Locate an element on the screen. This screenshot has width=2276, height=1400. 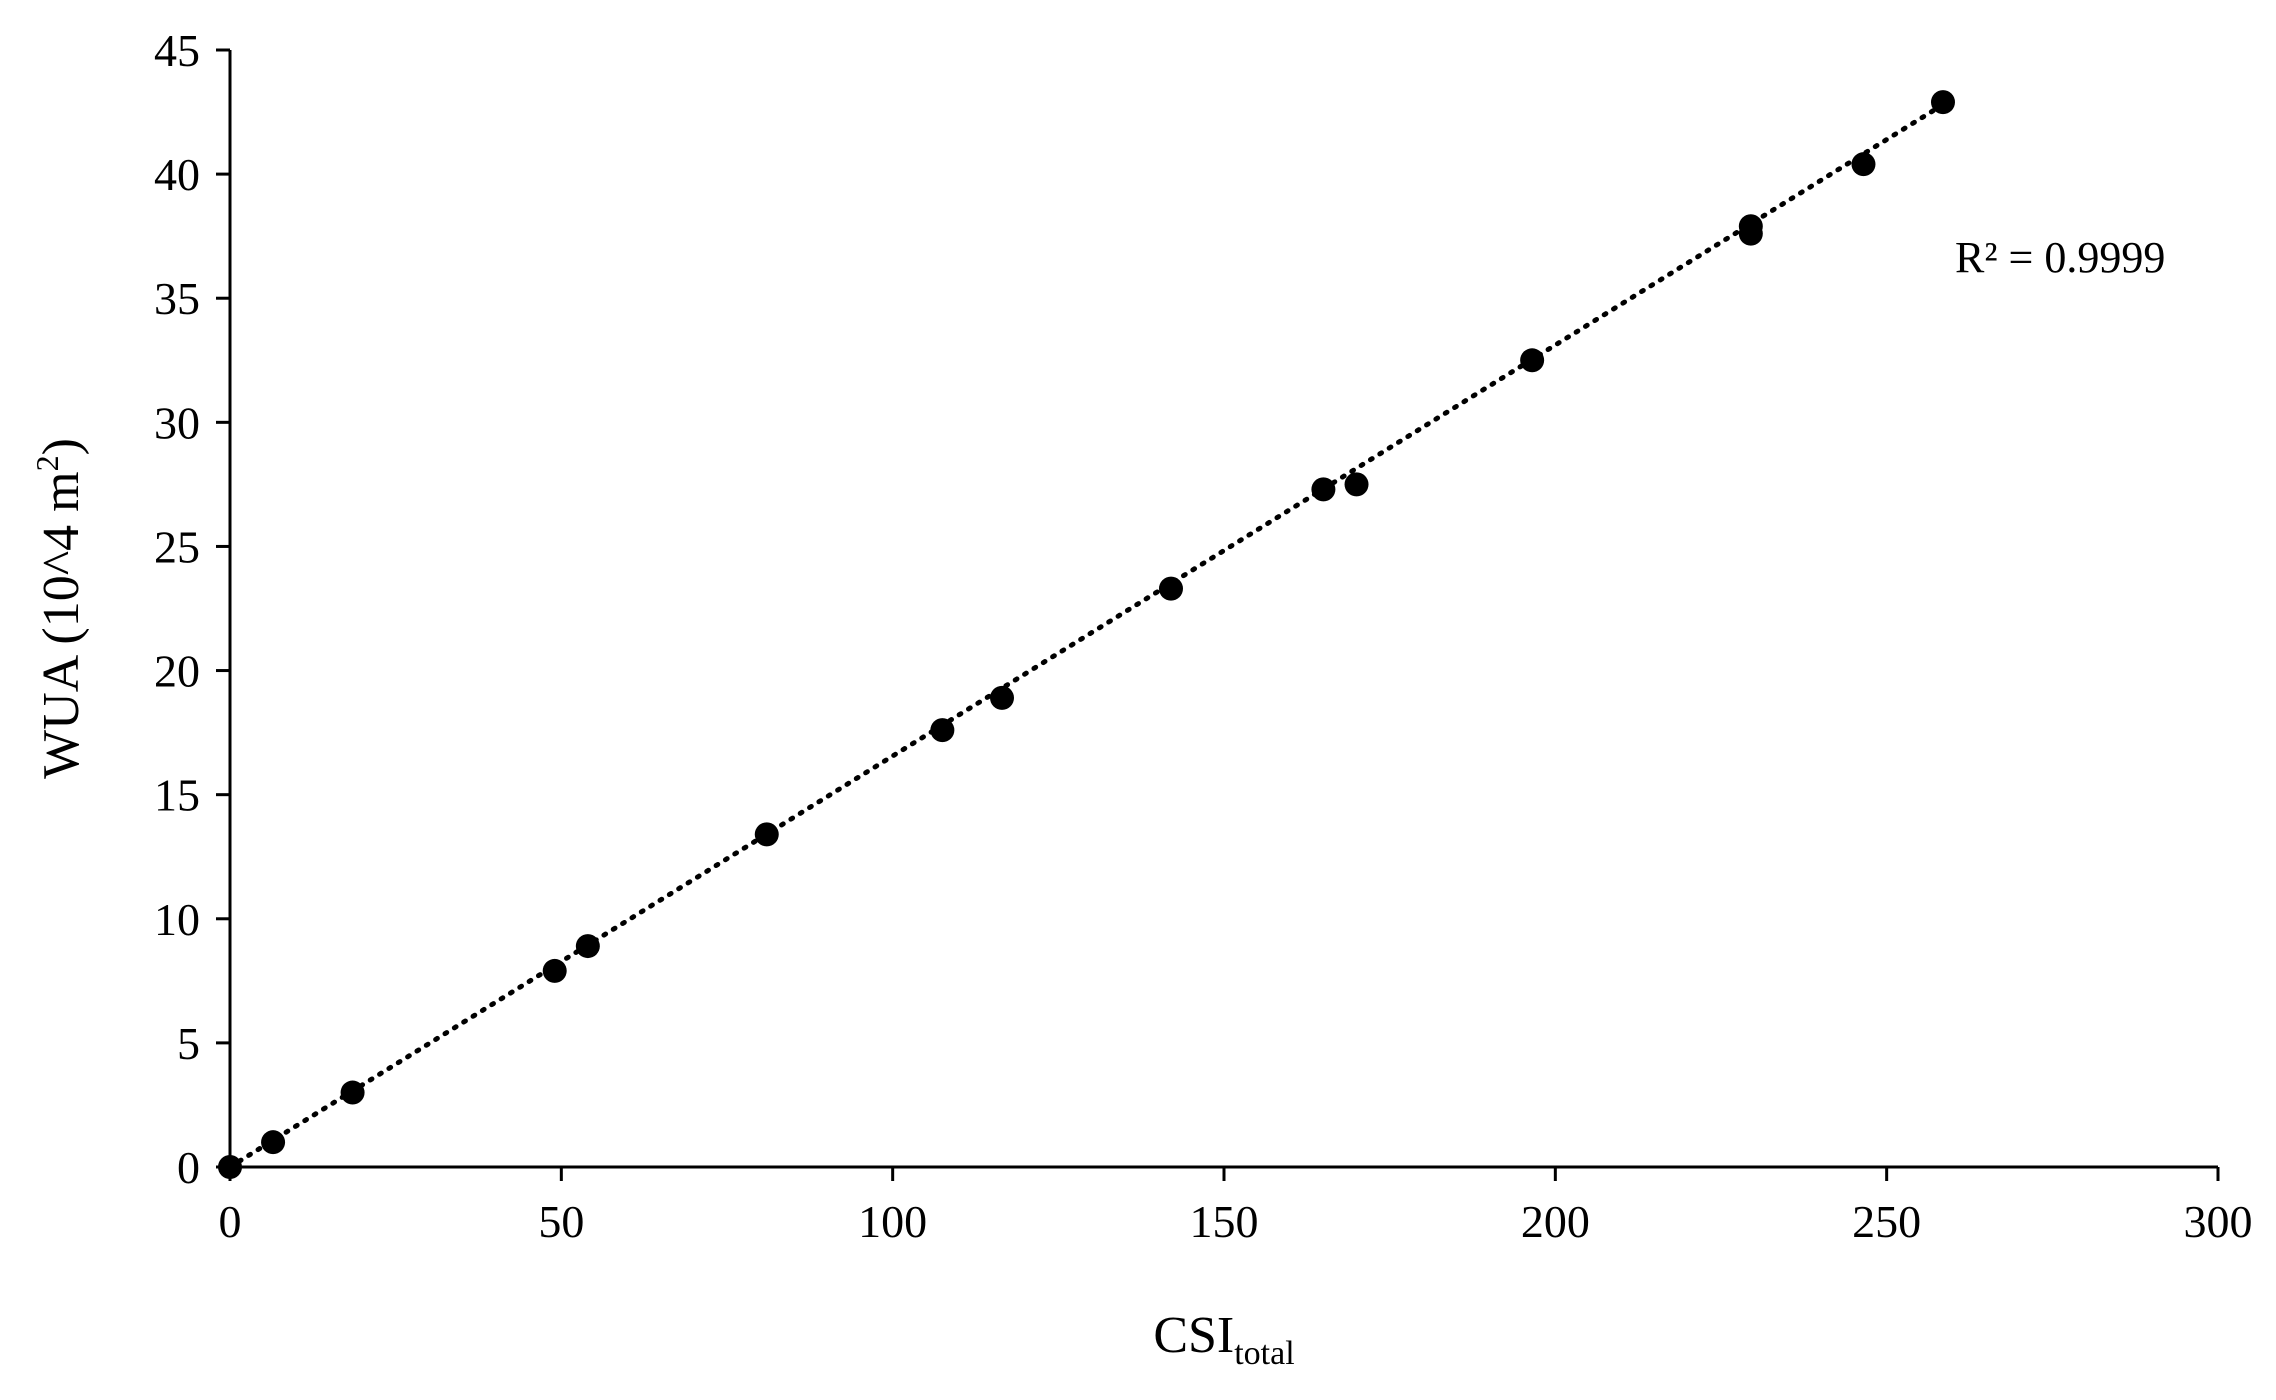
x-tick-label: 150 is located at coordinates (1224, 1221).